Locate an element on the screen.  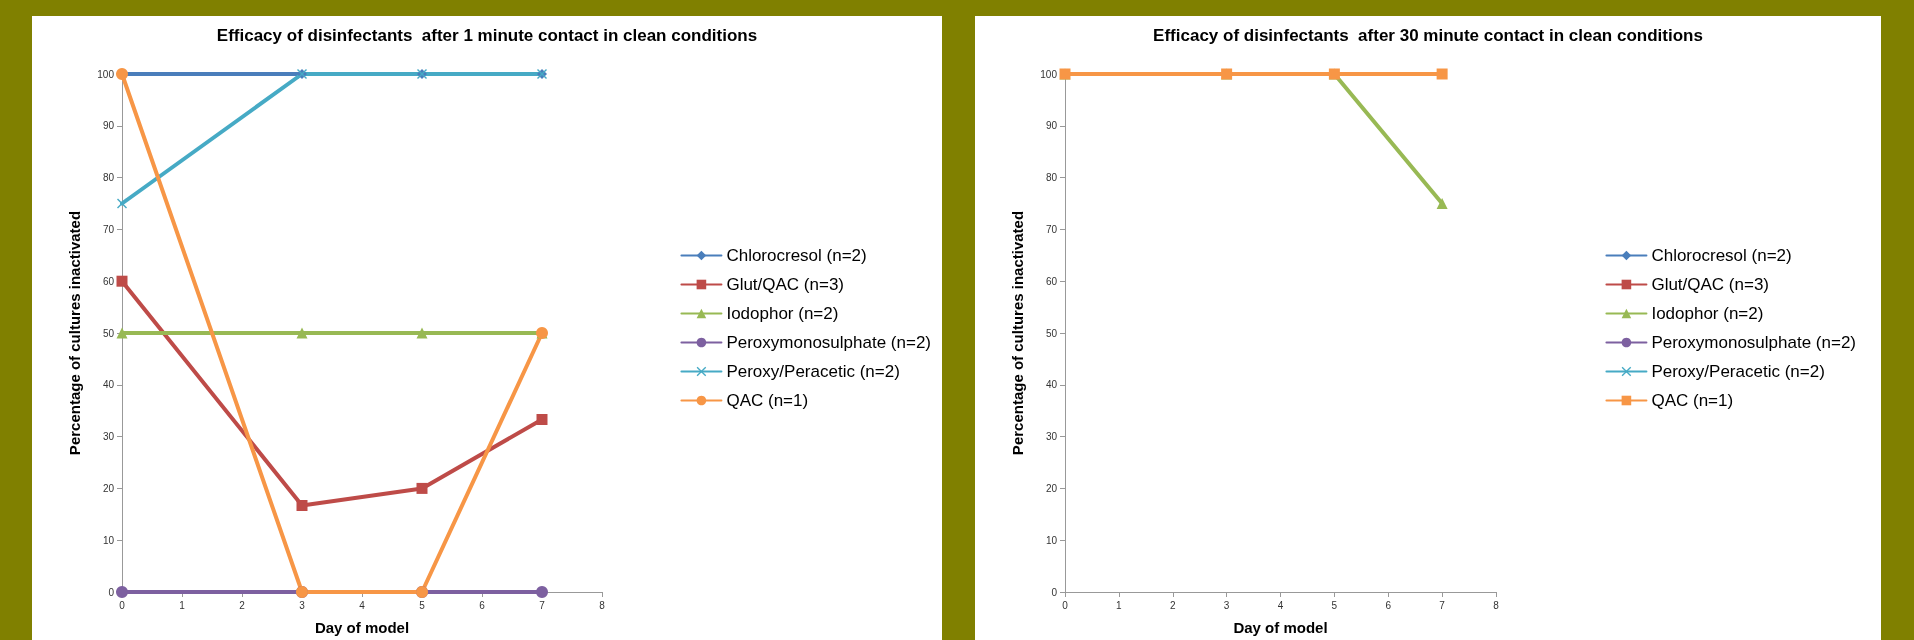
chart-title: Efficacy of disinfectants after 1 minute contact in clean conditions is located at coordinates (487, 35).